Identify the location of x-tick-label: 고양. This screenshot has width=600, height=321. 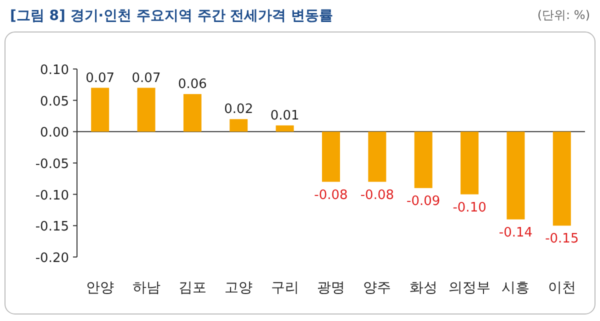
(238, 288).